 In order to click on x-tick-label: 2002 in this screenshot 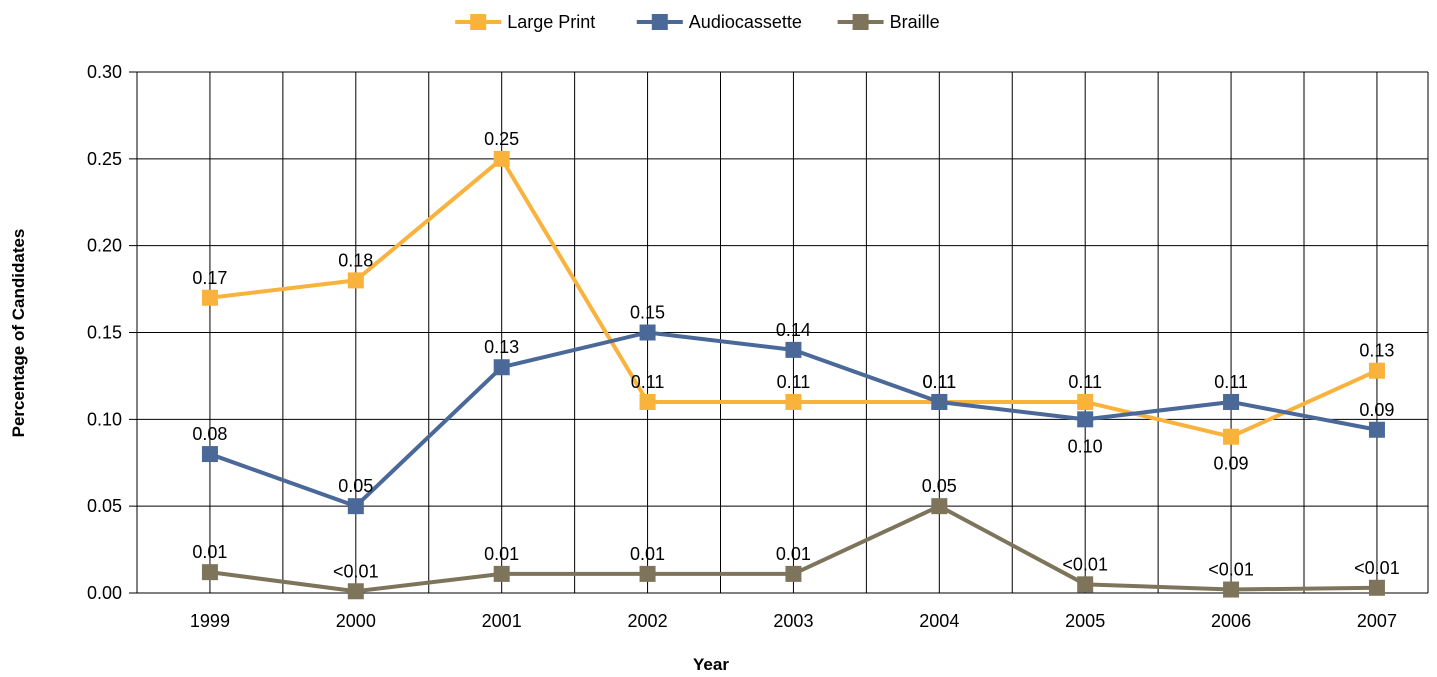, I will do `click(648, 621)`.